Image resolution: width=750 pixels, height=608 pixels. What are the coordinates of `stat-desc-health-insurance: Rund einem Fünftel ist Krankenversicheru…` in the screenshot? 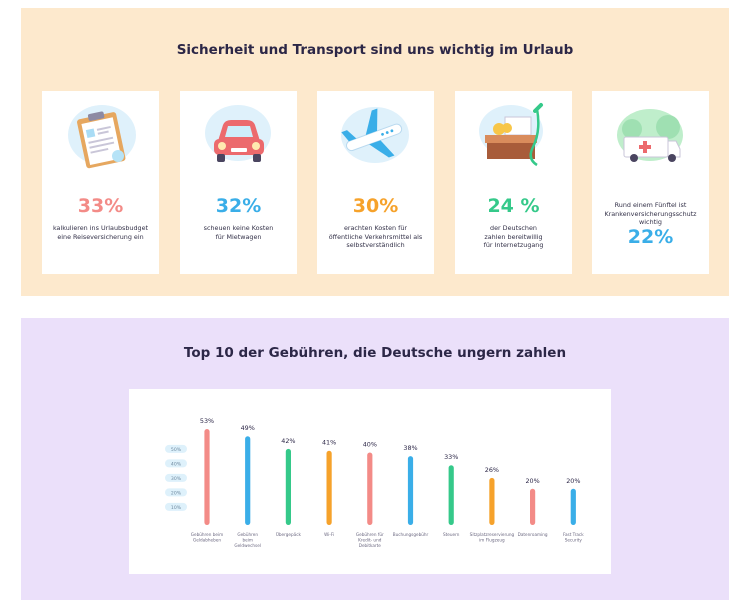 It's located at (650, 214).